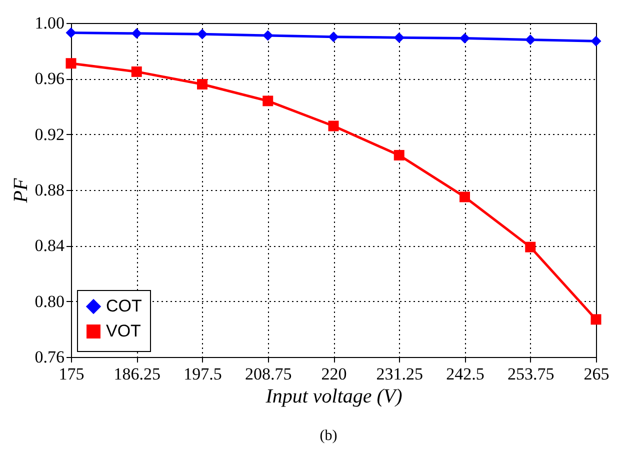 The width and height of the screenshot is (617, 453). What do you see at coordinates (49, 246) in the screenshot?
I see `y-tick-label: 0.84` at bounding box center [49, 246].